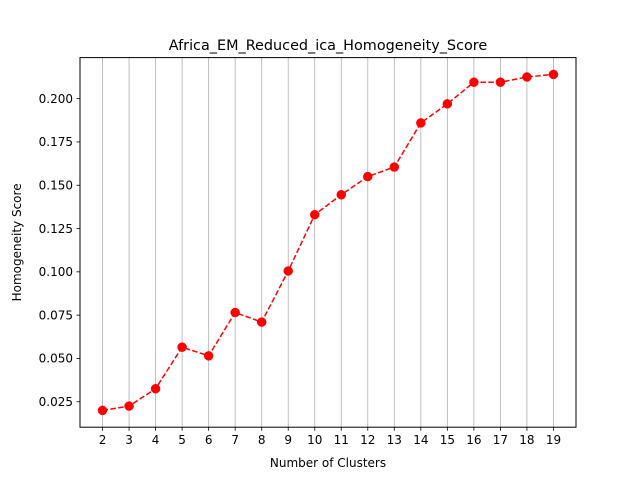  Describe the element at coordinates (182, 440) in the screenshot. I see `x-tick-label: 5` at that location.